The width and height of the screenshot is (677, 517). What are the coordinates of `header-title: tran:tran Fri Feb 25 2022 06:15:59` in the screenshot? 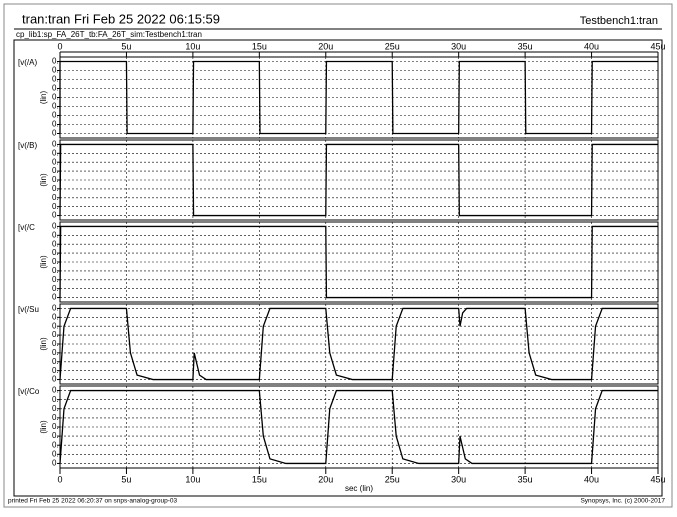 It's located at (121, 18).